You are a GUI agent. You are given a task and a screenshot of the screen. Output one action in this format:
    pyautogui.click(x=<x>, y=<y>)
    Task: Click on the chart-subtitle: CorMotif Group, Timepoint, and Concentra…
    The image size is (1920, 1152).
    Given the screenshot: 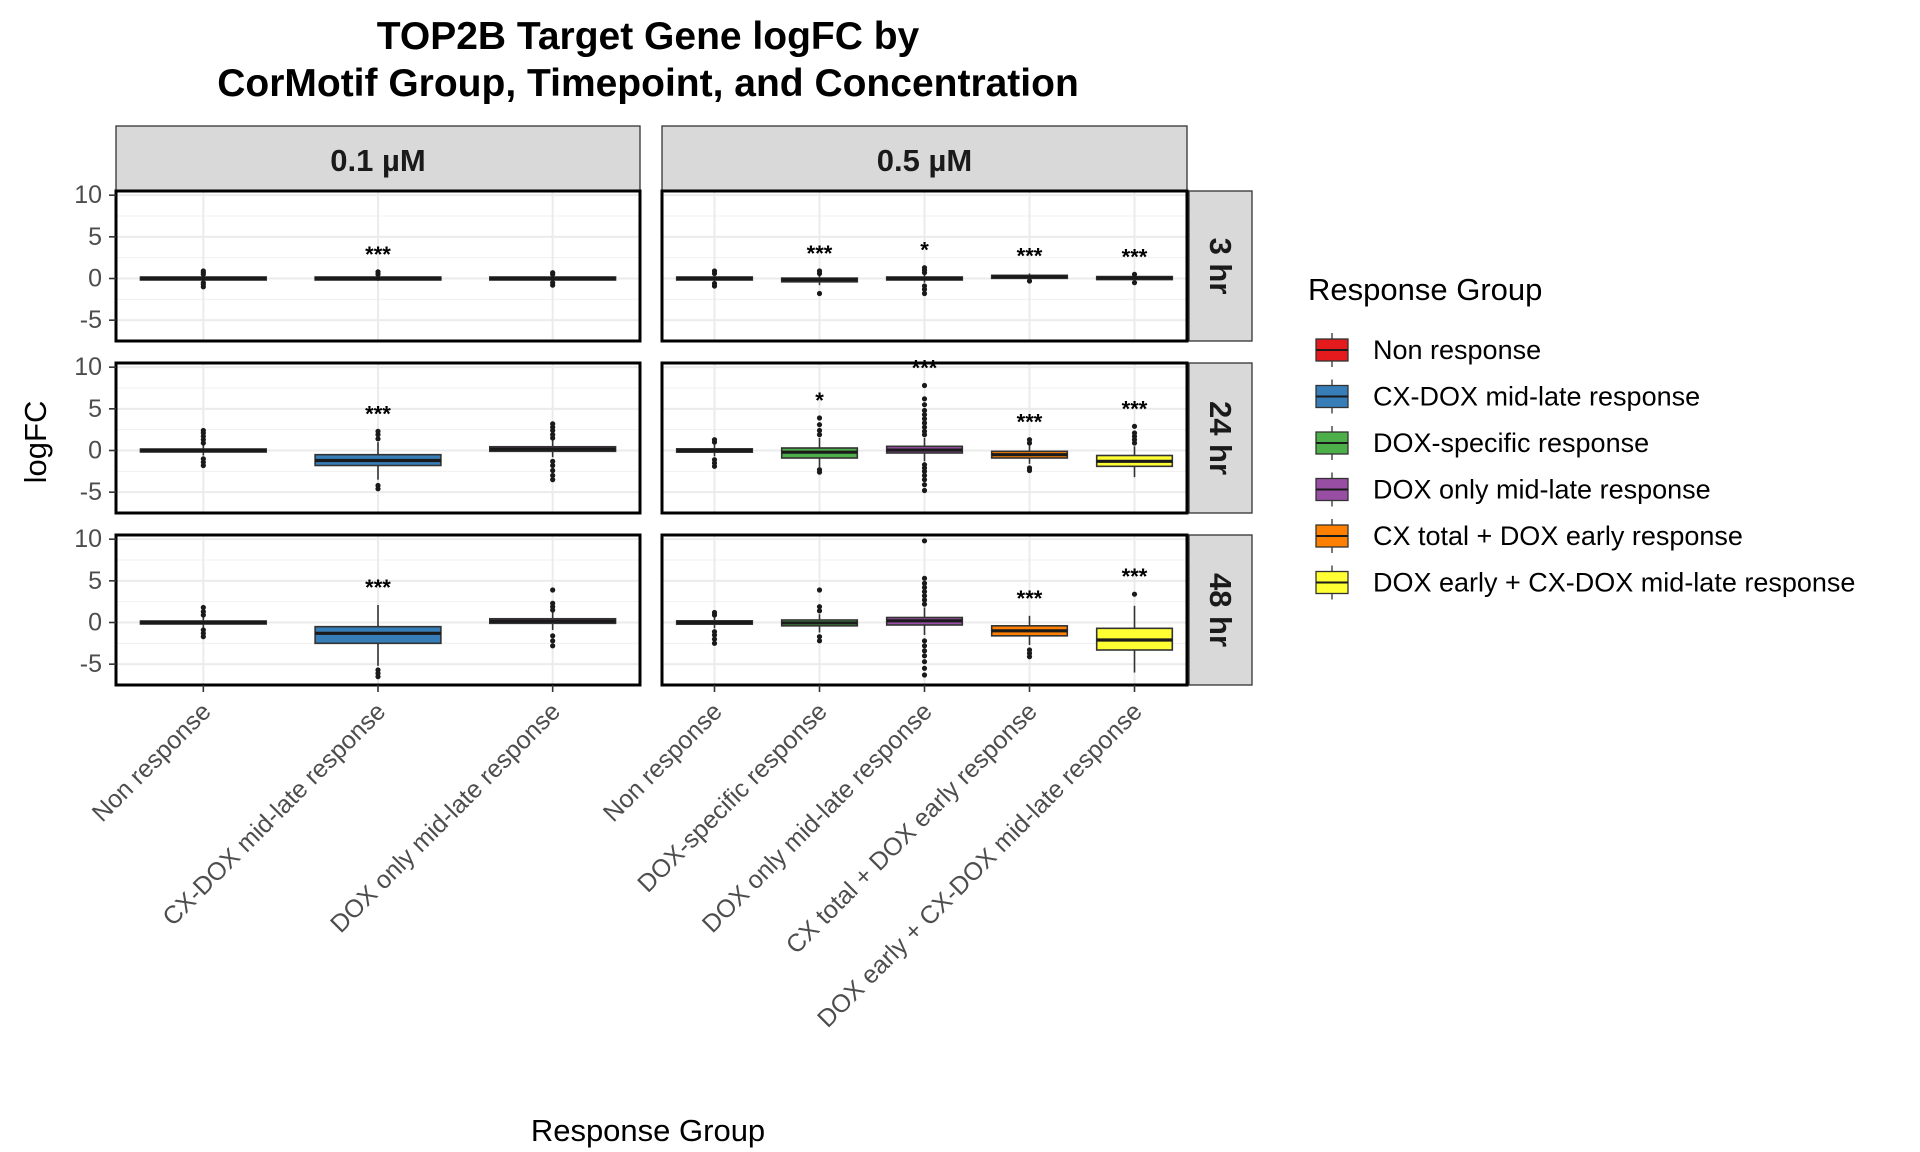 What is the action you would take?
    pyautogui.click(x=648, y=83)
    